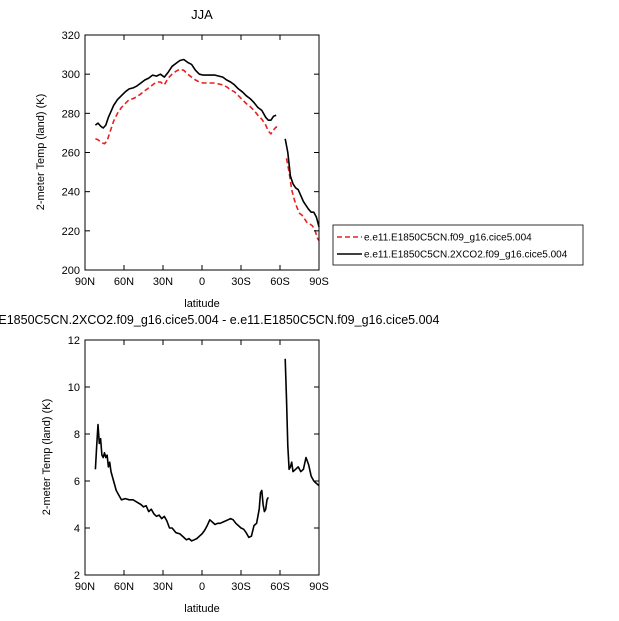 The width and height of the screenshot is (619, 621). Describe the element at coordinates (466, 255) in the screenshot. I see `legend-label-2xco2: e.e11.E1850C5CN.2XCO2.f09_g16.cice5.004` at that location.